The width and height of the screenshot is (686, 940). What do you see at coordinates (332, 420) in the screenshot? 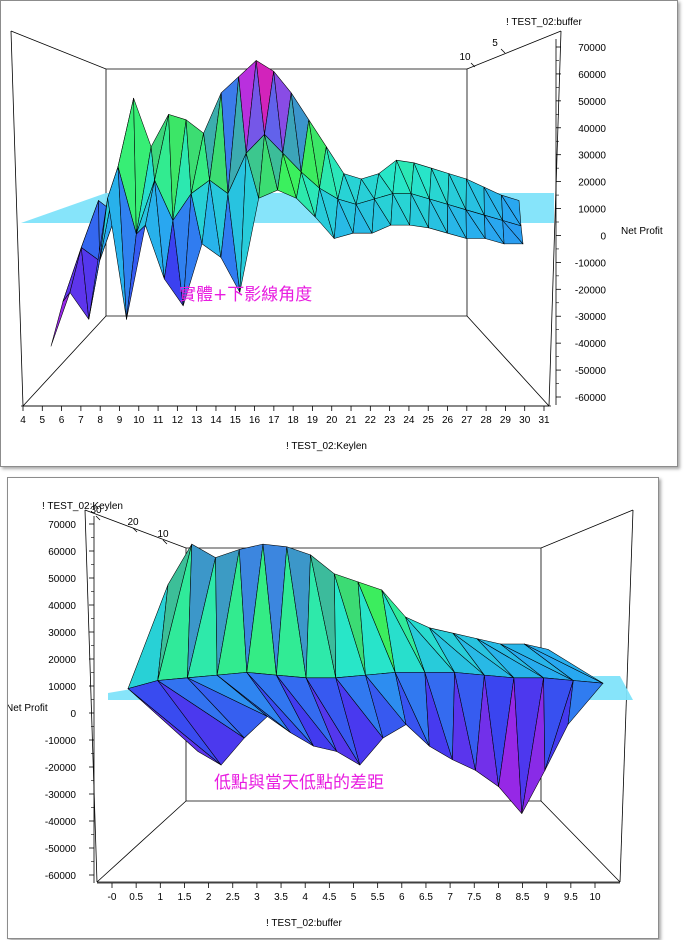
I see `x-tick-label: 20` at bounding box center [332, 420].